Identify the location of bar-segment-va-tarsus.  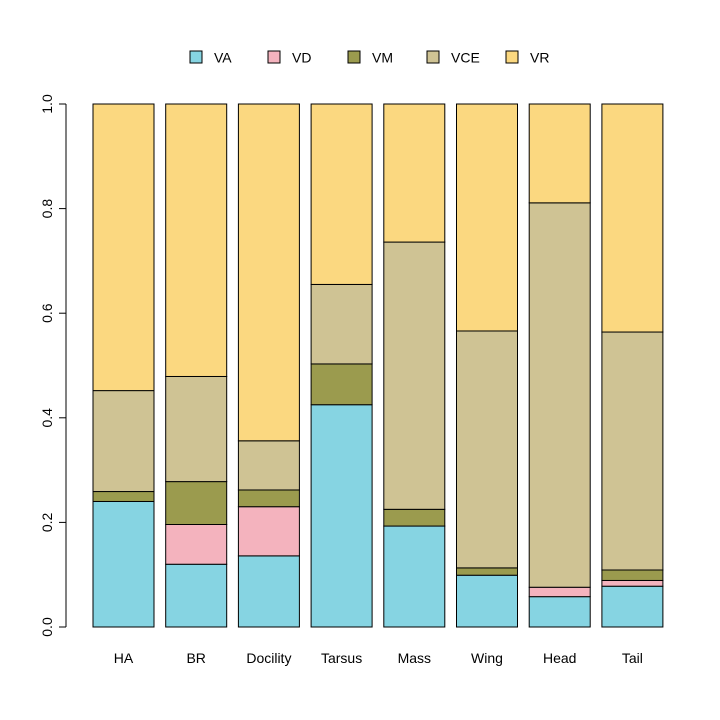
(341, 516).